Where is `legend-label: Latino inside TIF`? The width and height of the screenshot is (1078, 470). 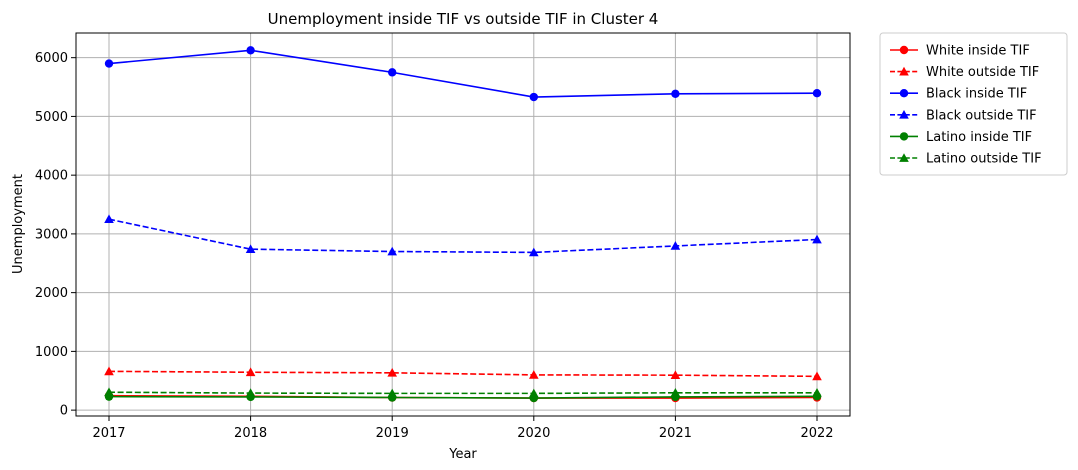 legend-label: Latino inside TIF is located at coordinates (979, 137).